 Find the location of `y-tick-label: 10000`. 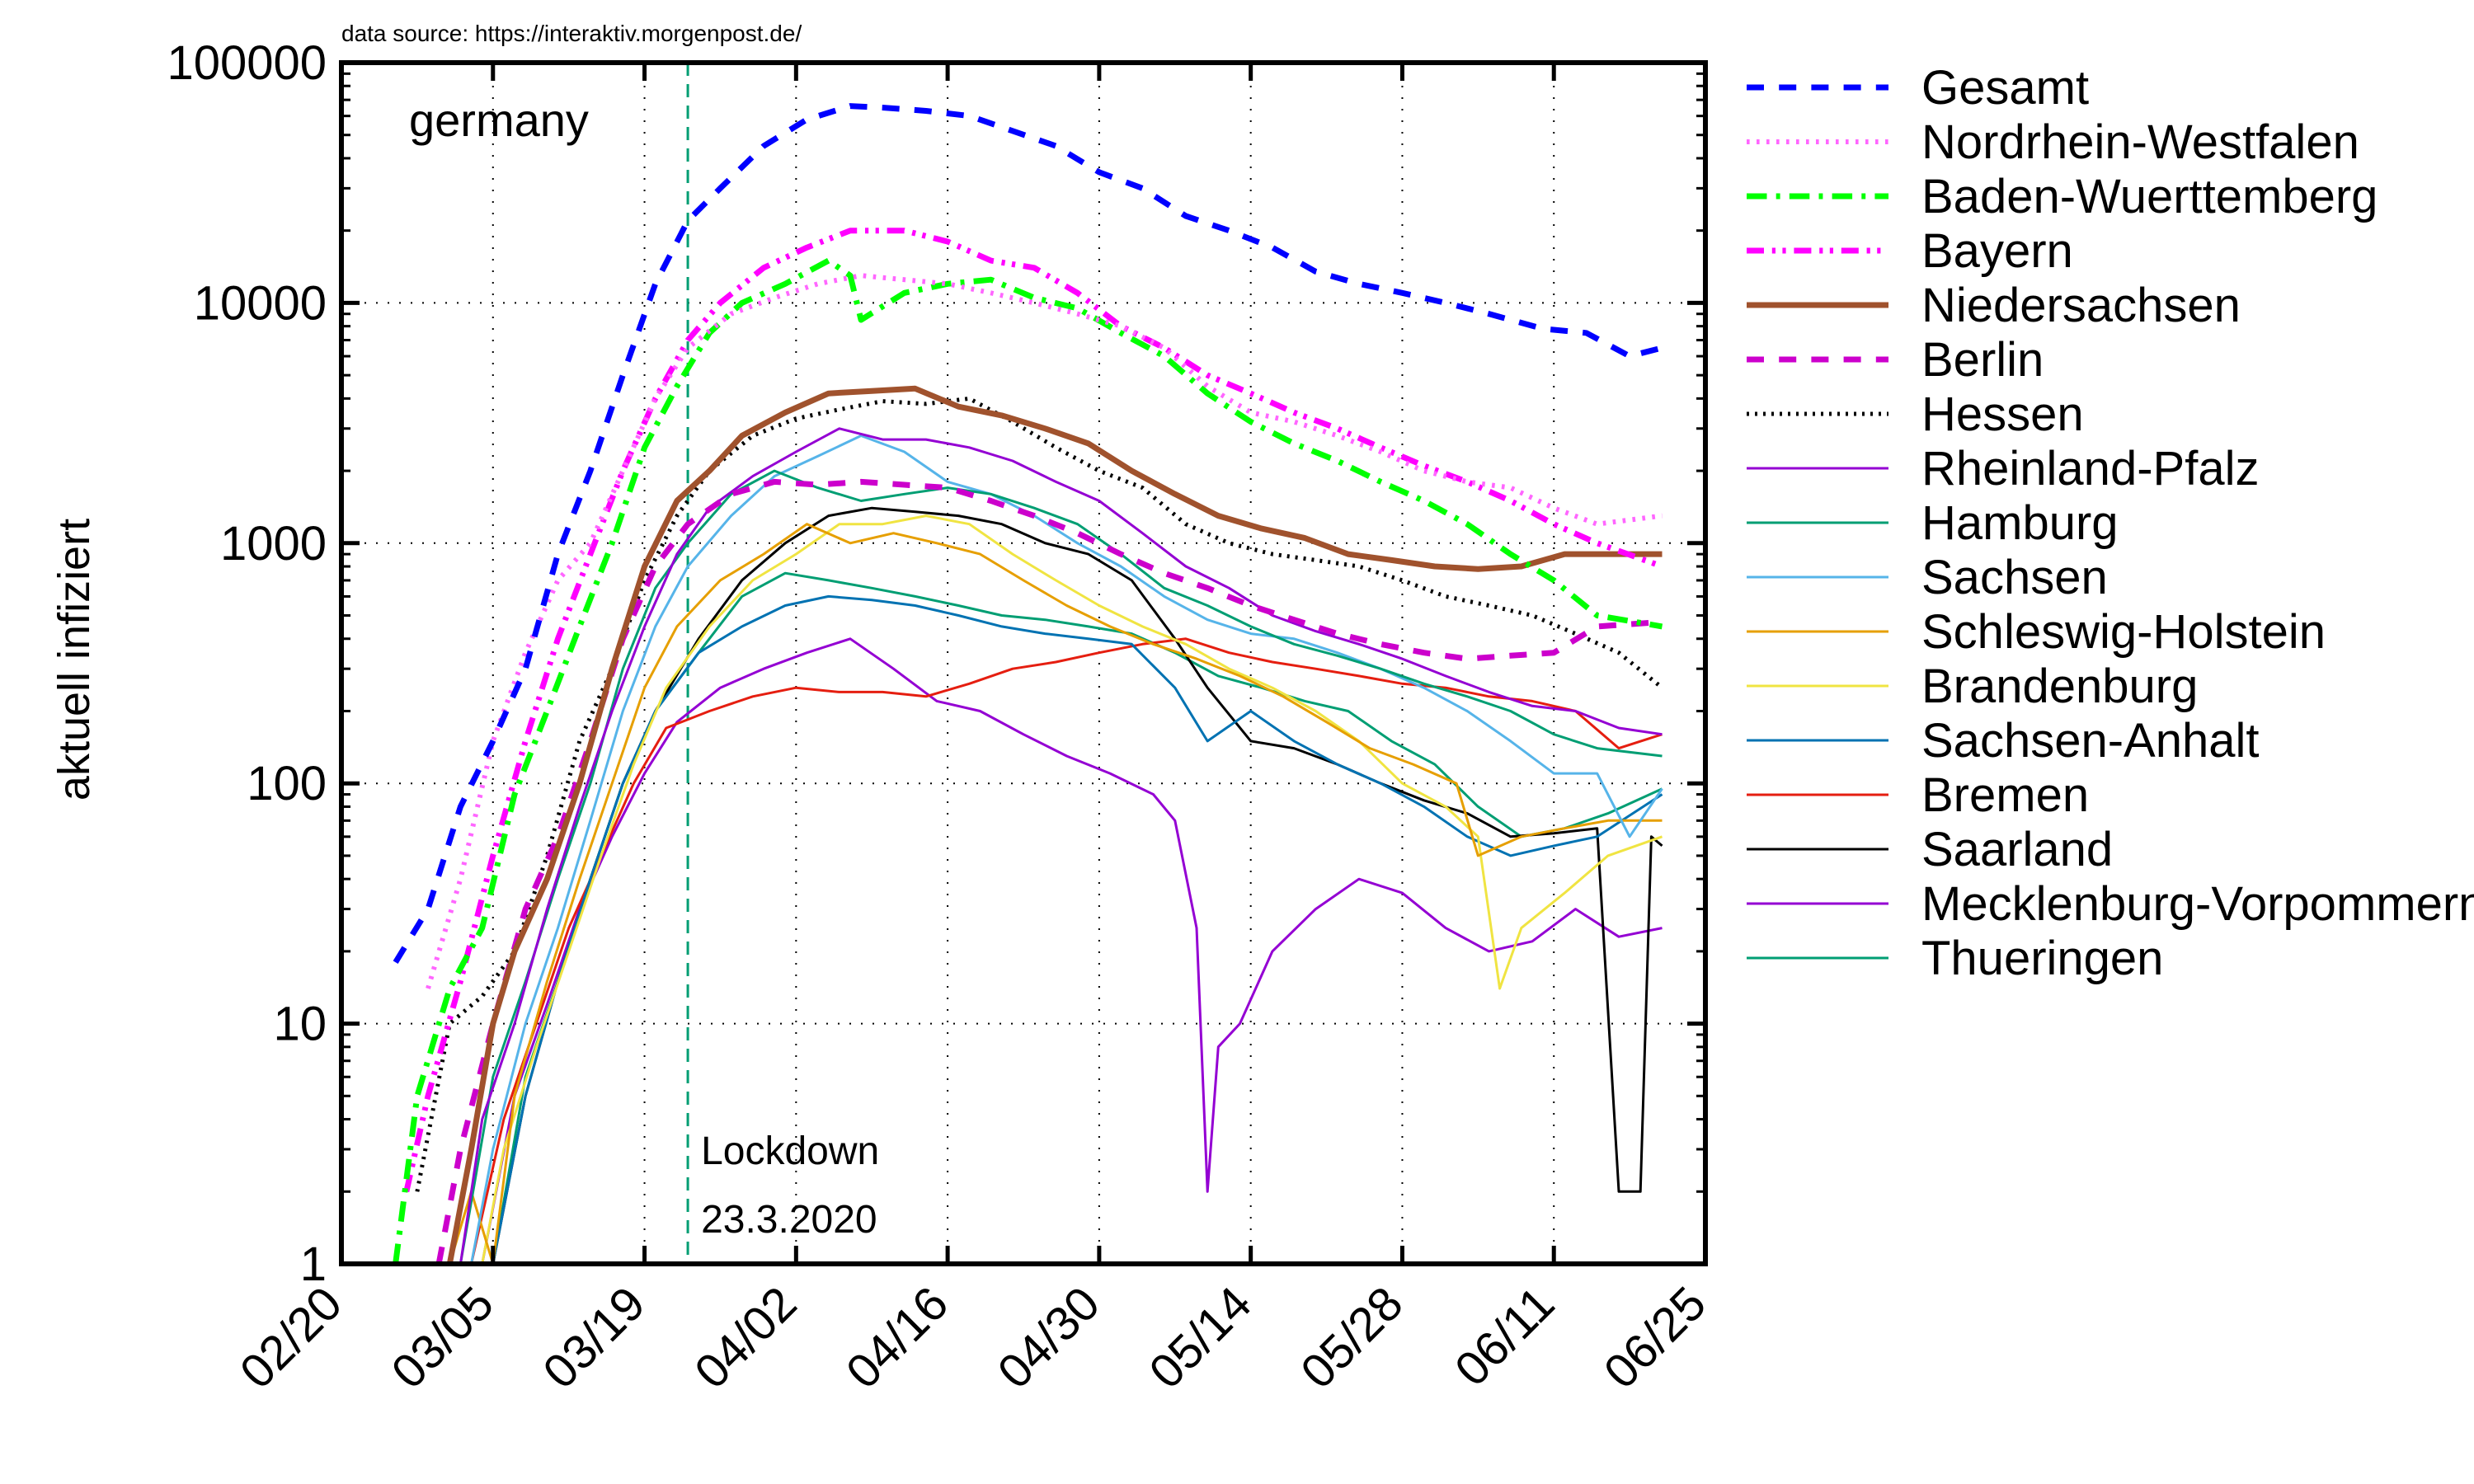

y-tick-label: 10000 is located at coordinates (260, 303).